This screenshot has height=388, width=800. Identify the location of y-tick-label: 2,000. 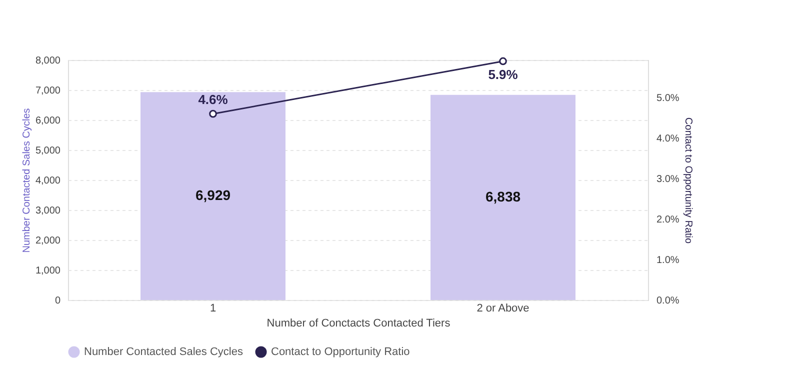
(48, 241).